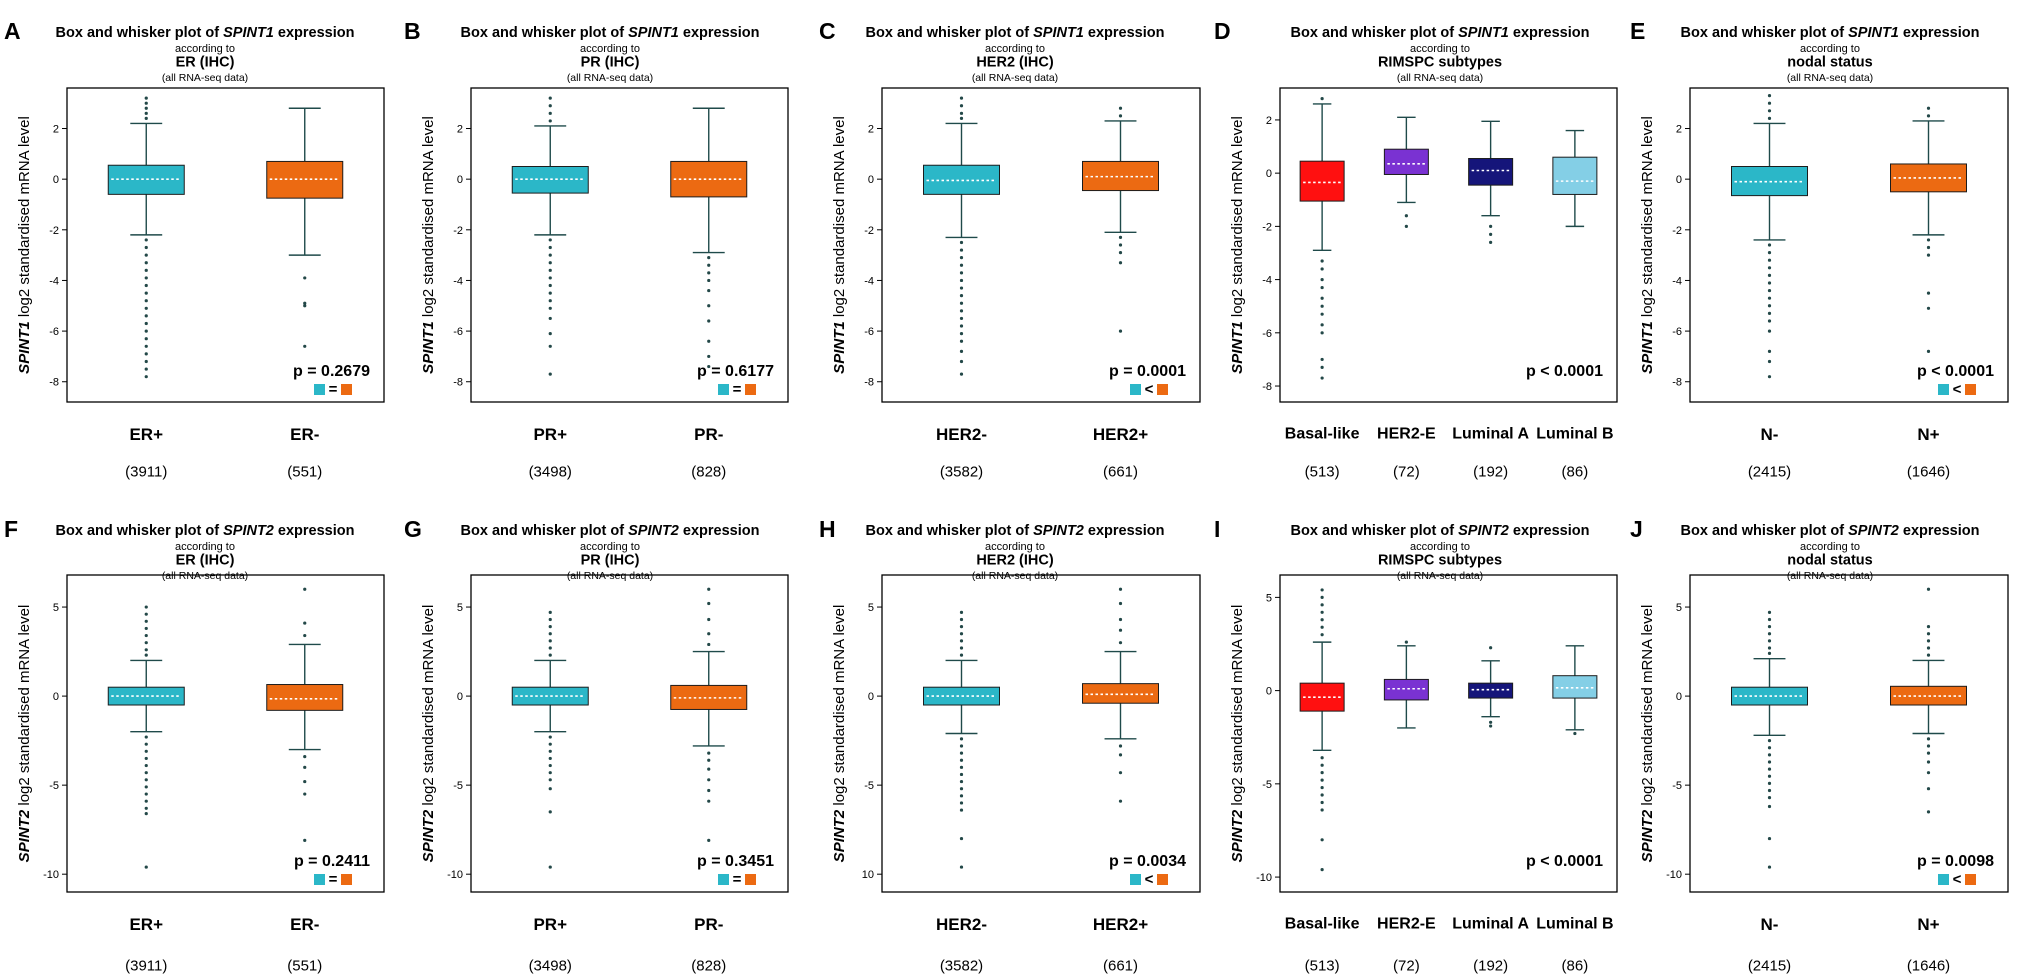  Describe the element at coordinates (1955, 861) in the screenshot. I see `p-value: p = 0.0098` at that location.